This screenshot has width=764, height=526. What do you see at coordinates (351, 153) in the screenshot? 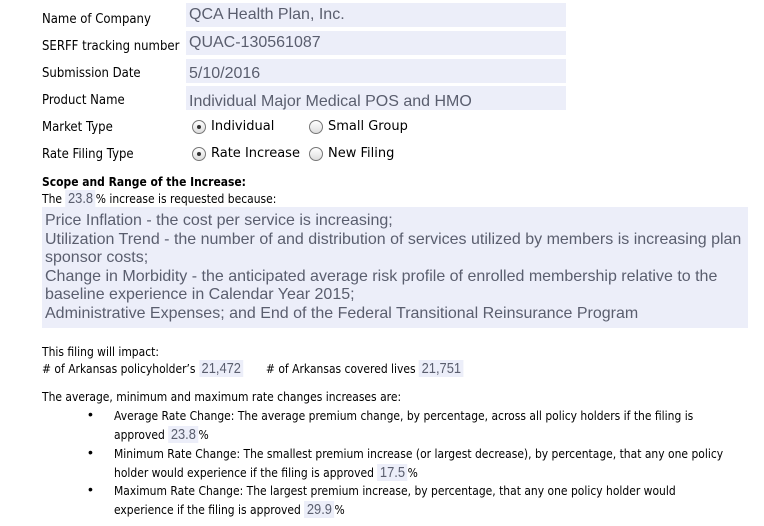
I see `rate-filing-new-filing: New Filing` at bounding box center [351, 153].